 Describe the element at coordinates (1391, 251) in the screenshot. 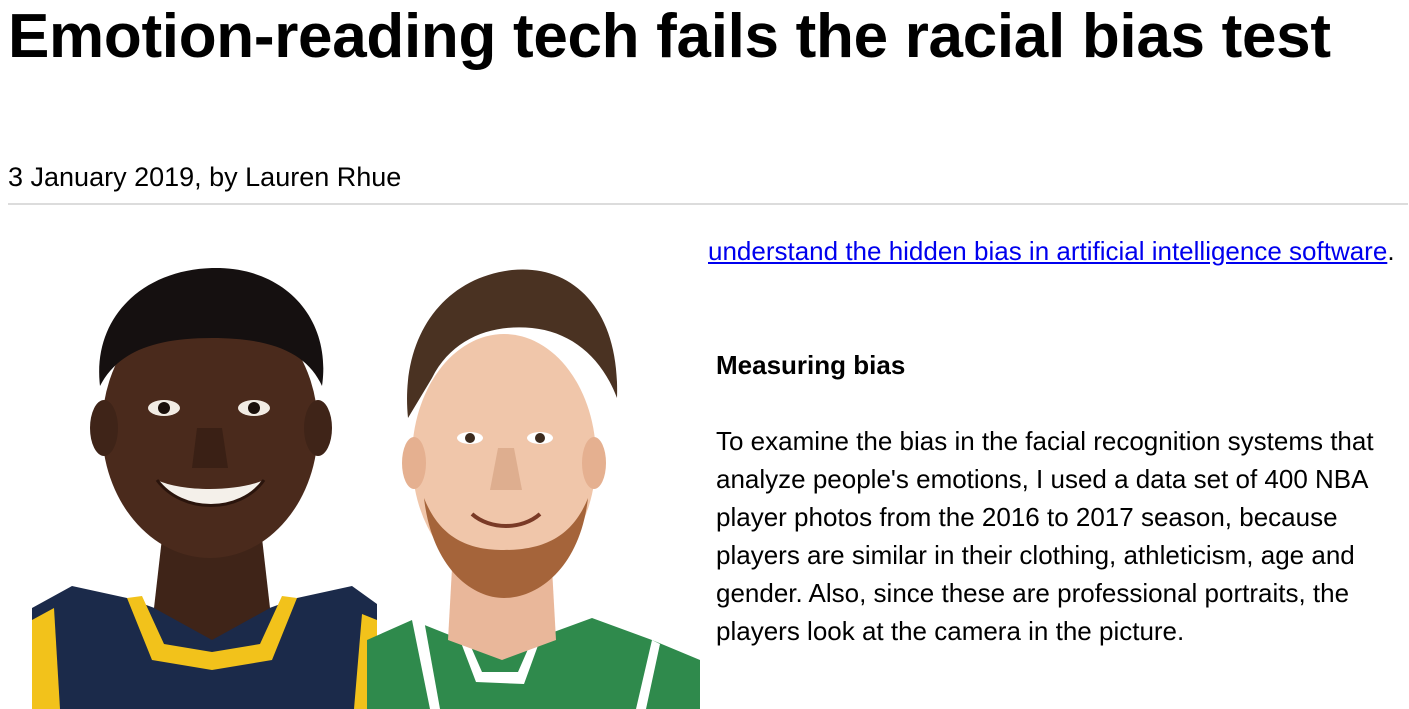

I see `lead-suffix: .` at that location.